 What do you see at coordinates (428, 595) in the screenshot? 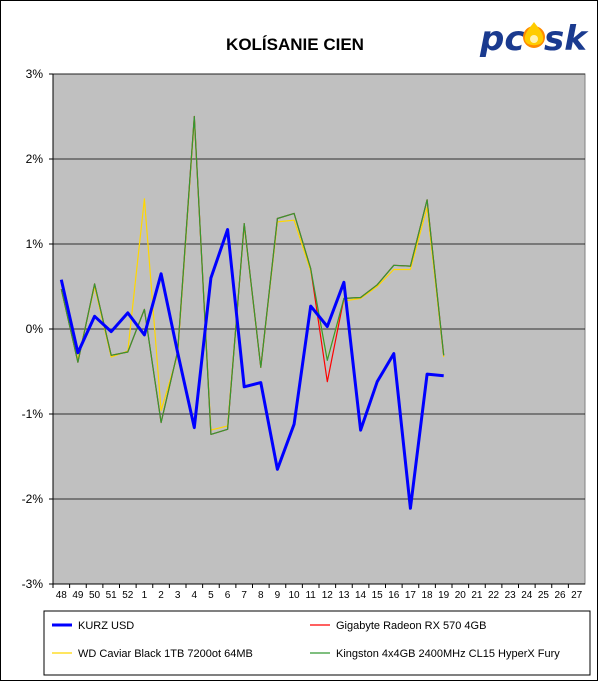
I see `x-tick-label: 18` at bounding box center [428, 595].